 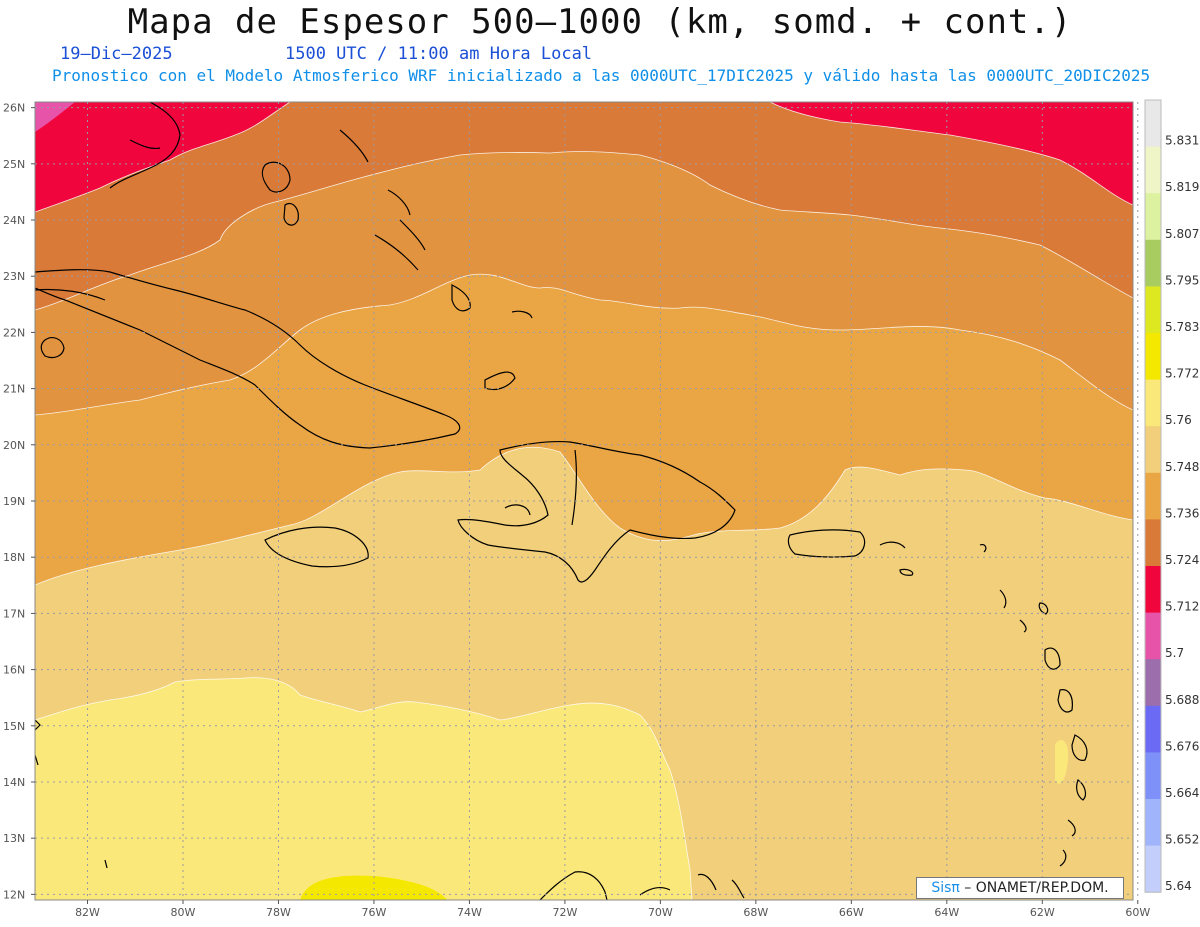 I want to click on lon-tick-label: 80W, so click(x=183, y=912).